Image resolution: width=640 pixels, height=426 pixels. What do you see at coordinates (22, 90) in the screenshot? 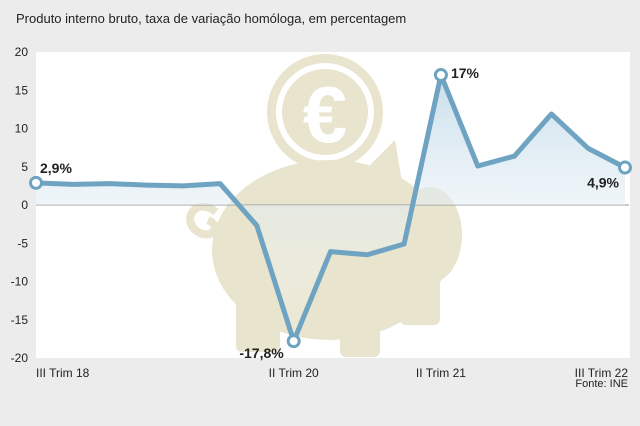
I see `y-tick-label: 15` at bounding box center [22, 90].